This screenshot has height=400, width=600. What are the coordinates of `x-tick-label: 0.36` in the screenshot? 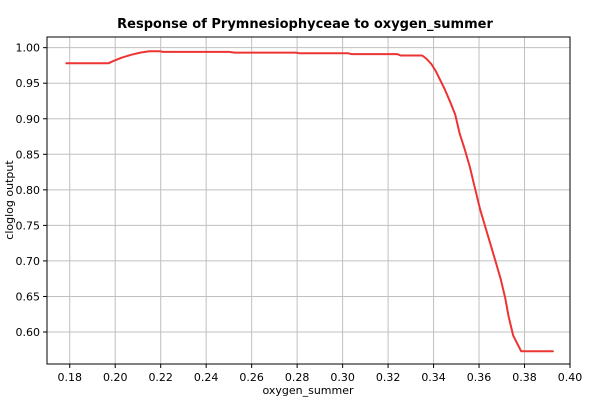 It's located at (479, 377).